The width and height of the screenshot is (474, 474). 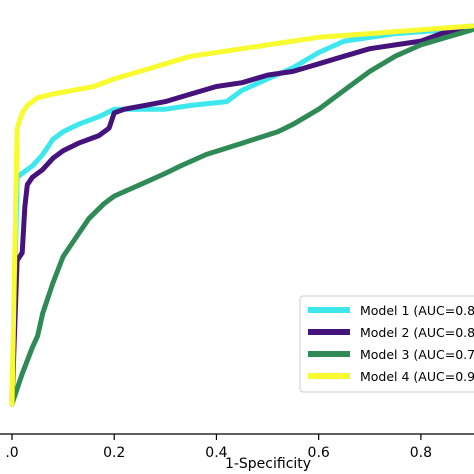 I want to click on legend-box, so click(x=386, y=344).